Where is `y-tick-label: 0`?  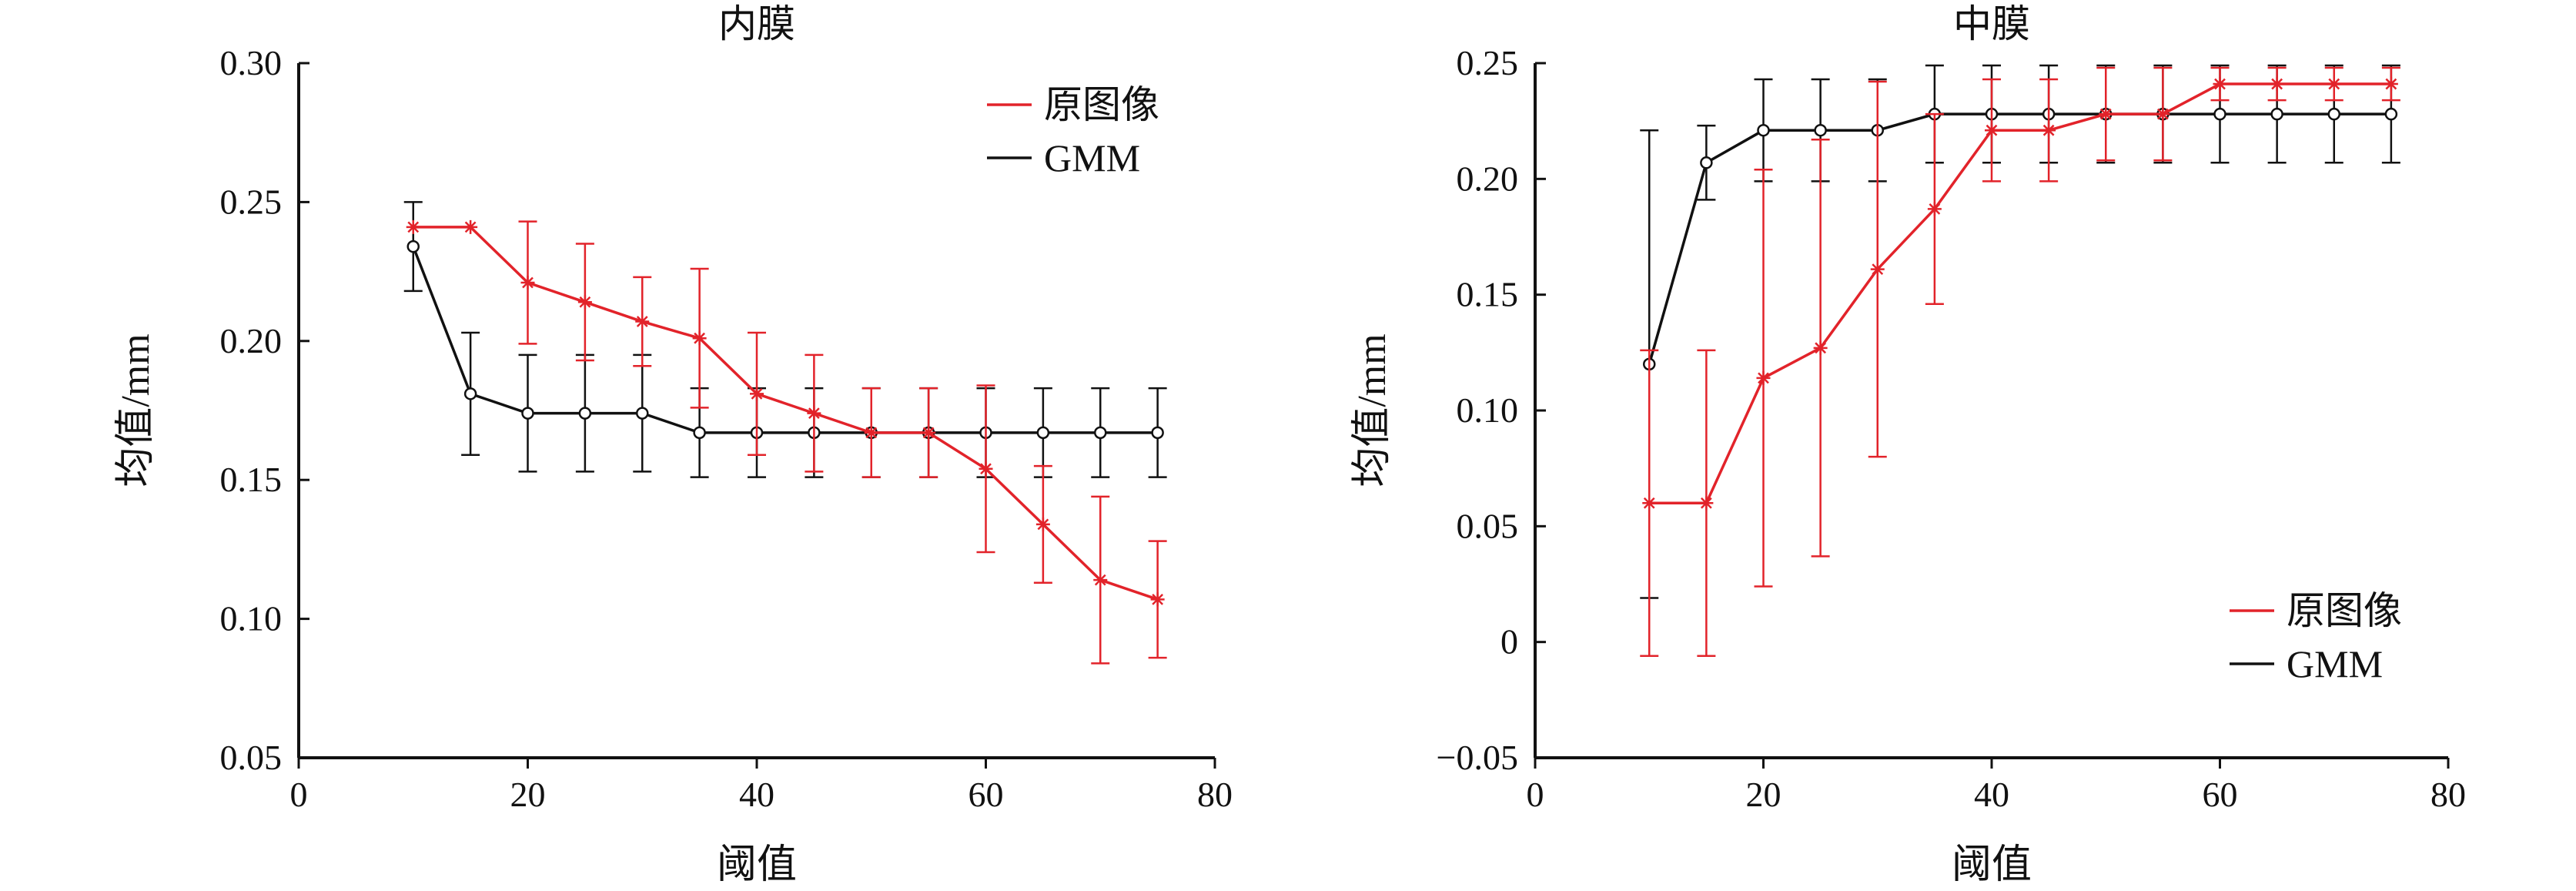 y-tick-label: 0 is located at coordinates (1509, 642).